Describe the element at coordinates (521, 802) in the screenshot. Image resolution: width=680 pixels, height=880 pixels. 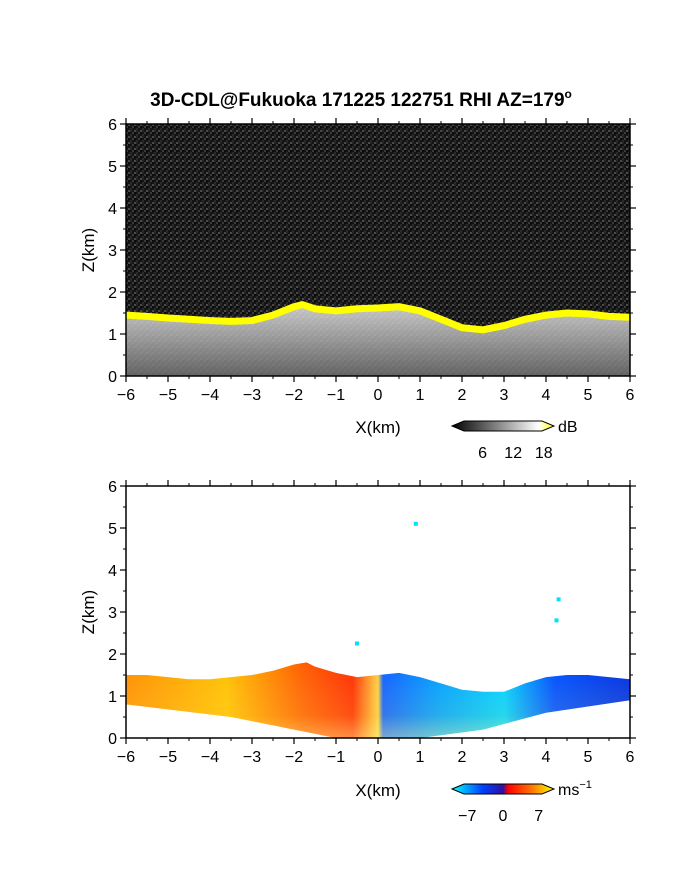
I see `colorbar: ms−1 −7 0 7` at that location.